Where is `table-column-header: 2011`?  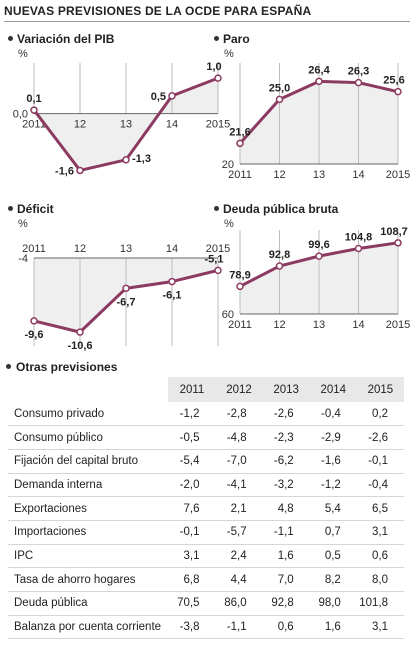 table-column-header: 2011 is located at coordinates (192, 389).